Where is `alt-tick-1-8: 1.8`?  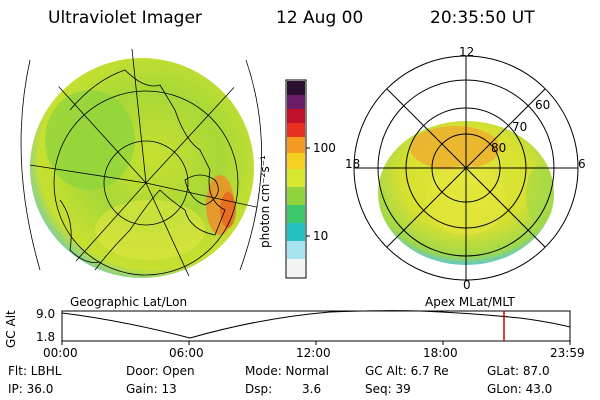 alt-tick-1-8: 1.8 is located at coordinates (46, 337).